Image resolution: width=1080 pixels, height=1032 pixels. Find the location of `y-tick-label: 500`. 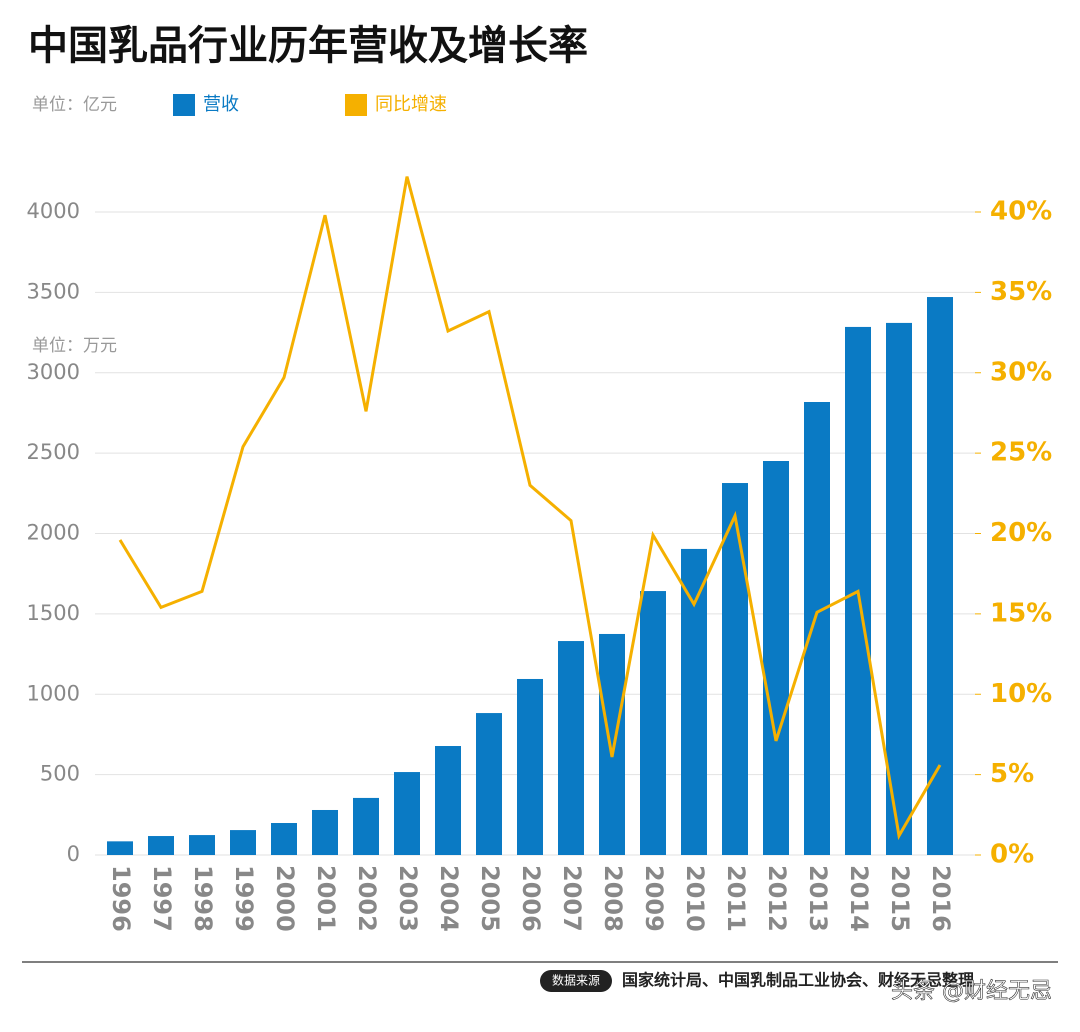

y-tick-label: 500 is located at coordinates (60, 774).